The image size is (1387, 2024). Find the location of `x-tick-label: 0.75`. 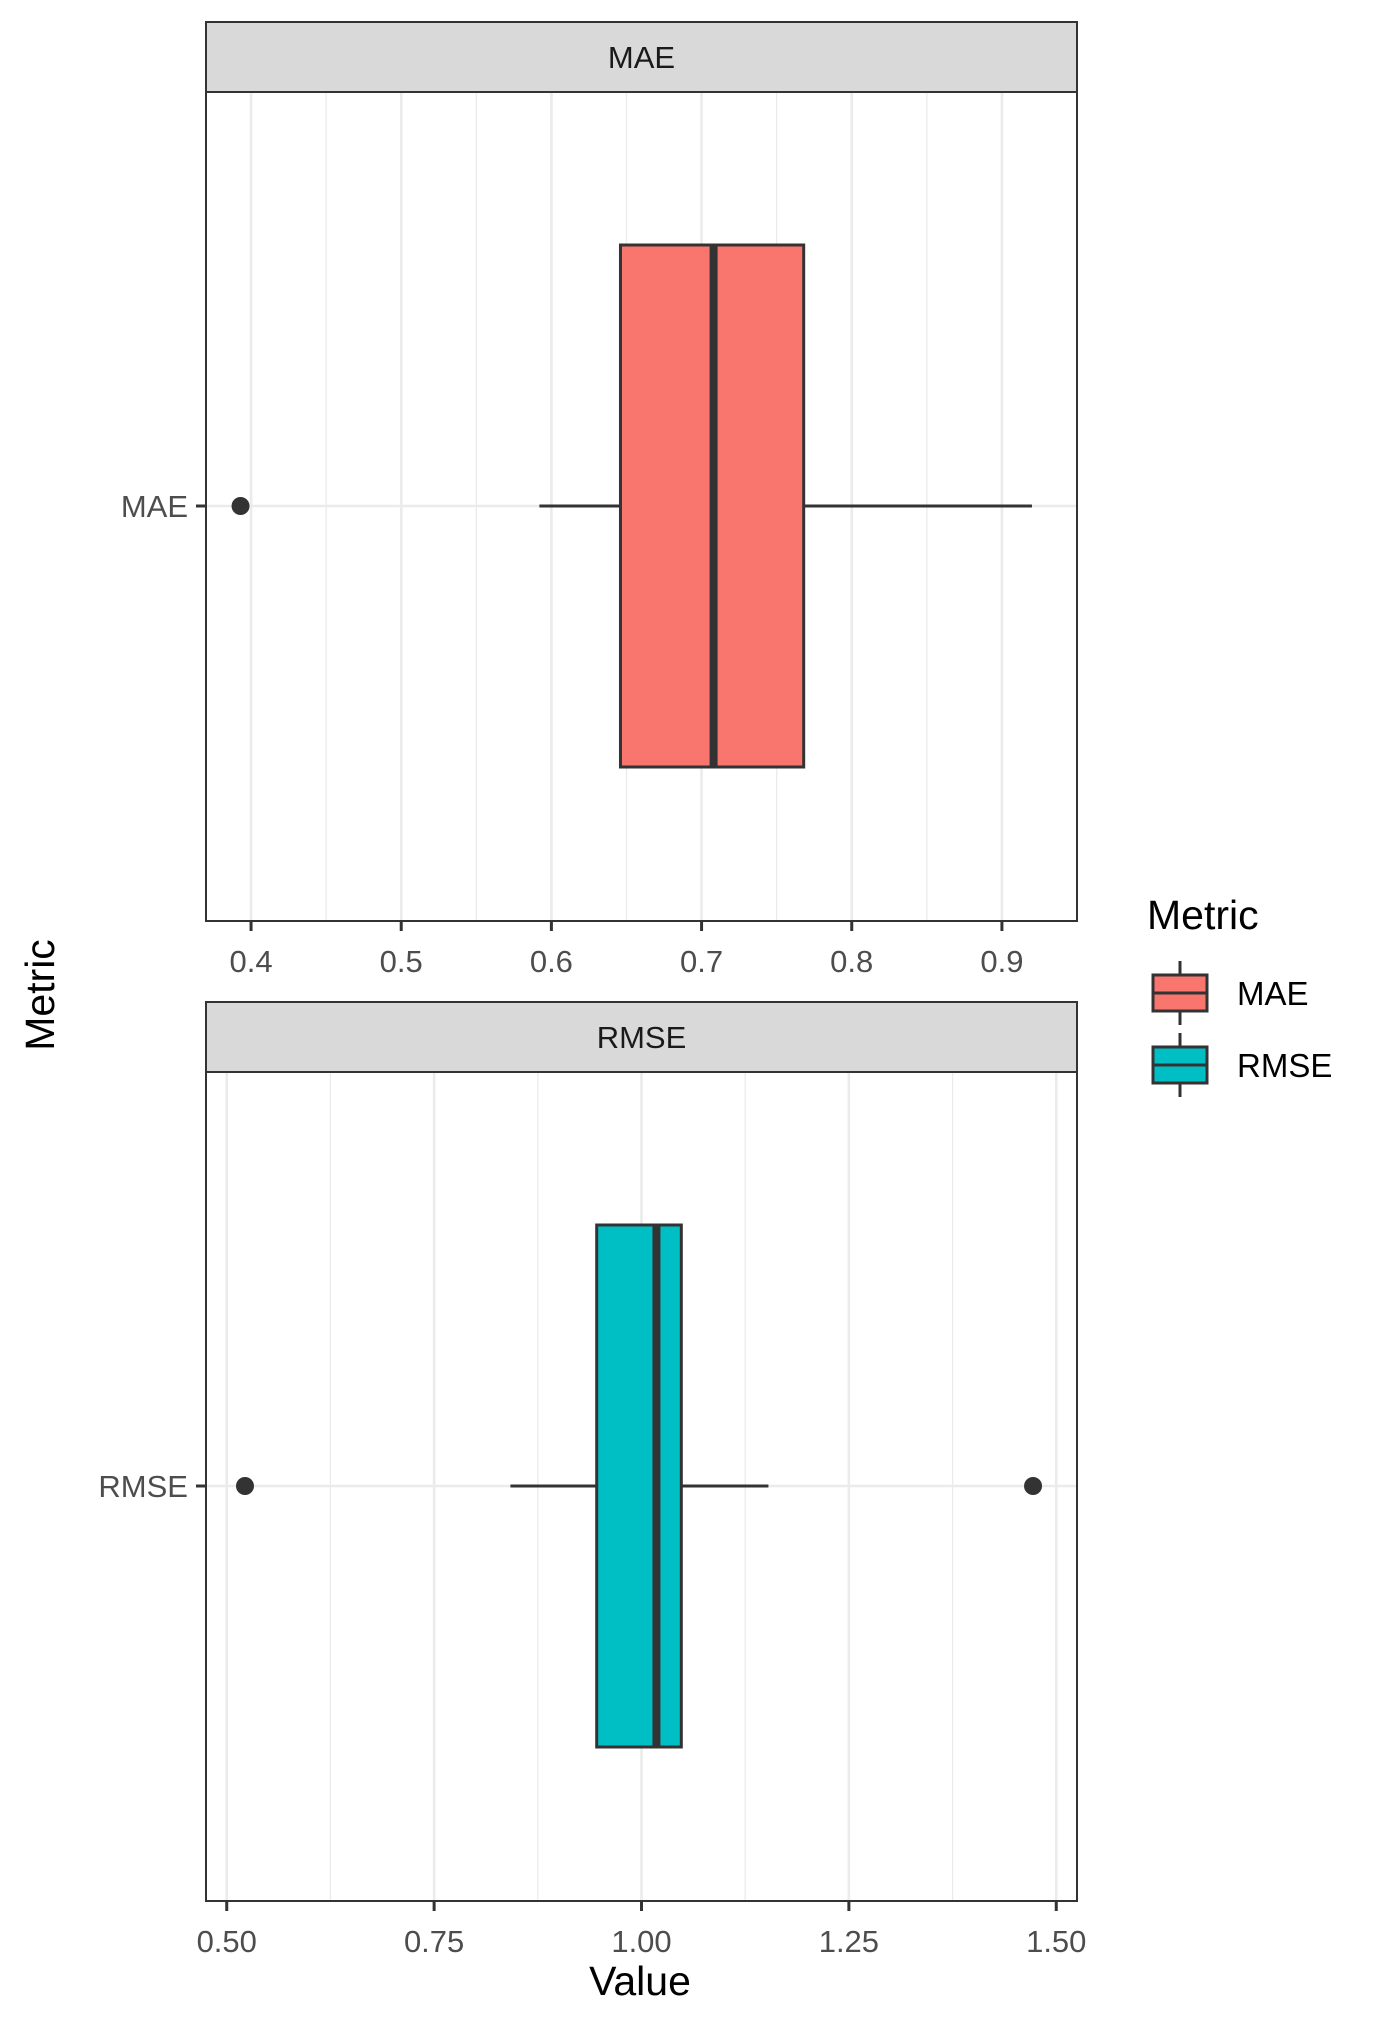

x-tick-label: 0.75 is located at coordinates (434, 1941).